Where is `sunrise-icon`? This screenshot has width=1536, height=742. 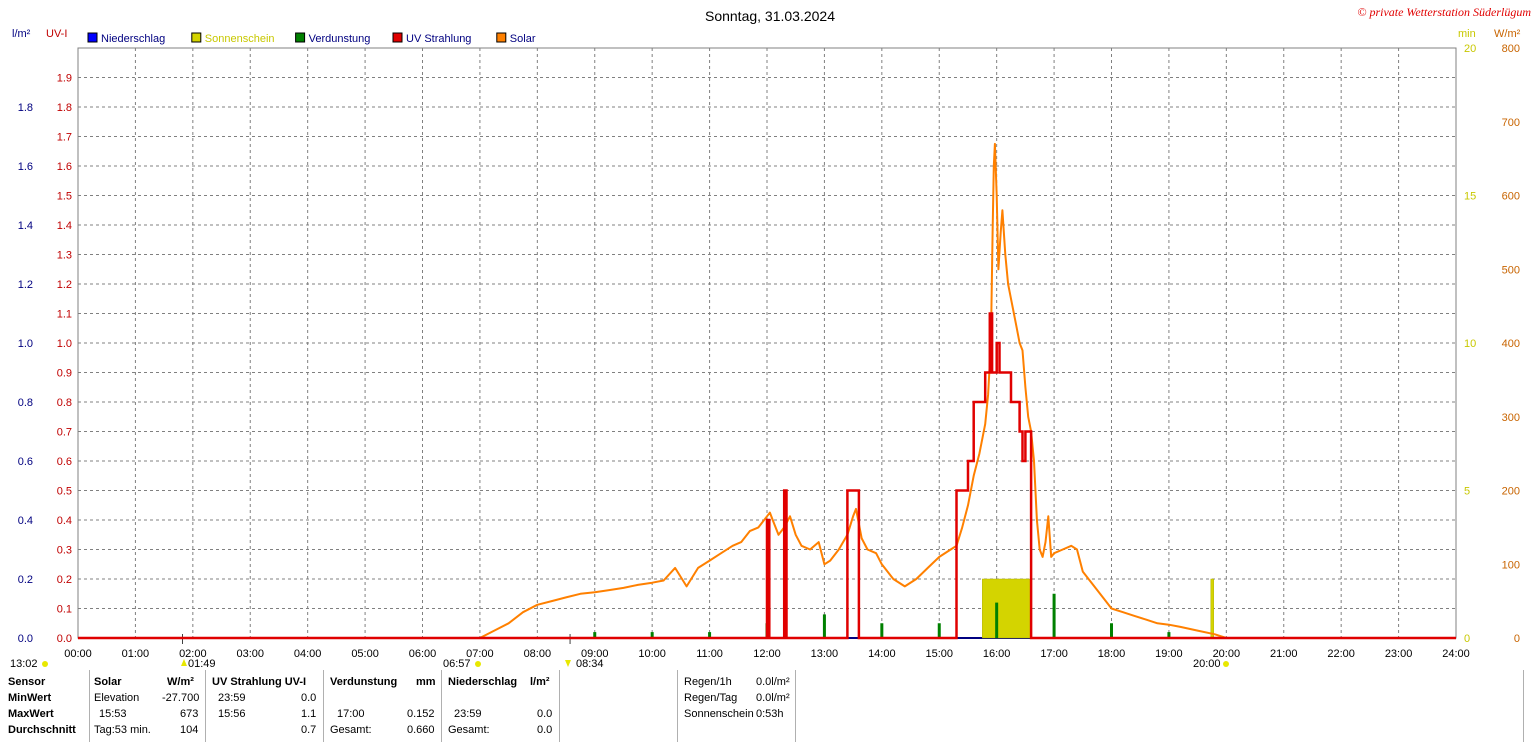
sunrise-icon is located at coordinates (478, 664).